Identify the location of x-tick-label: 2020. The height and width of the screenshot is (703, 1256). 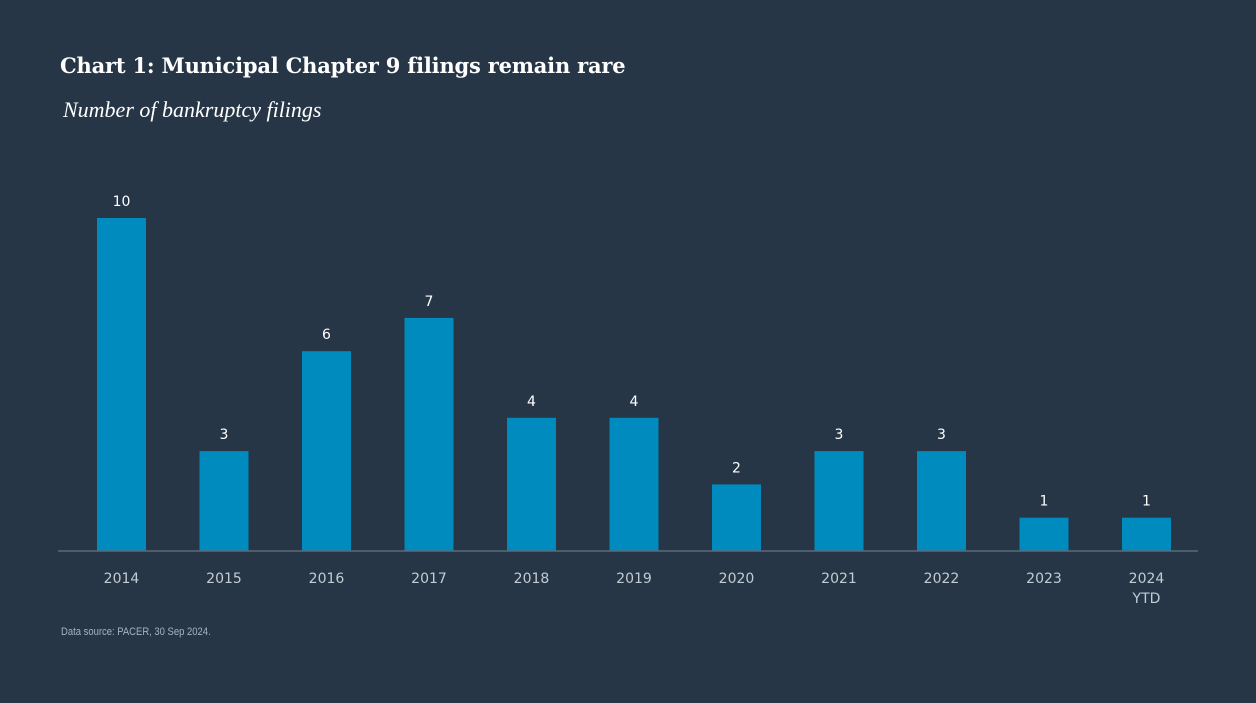
(737, 579).